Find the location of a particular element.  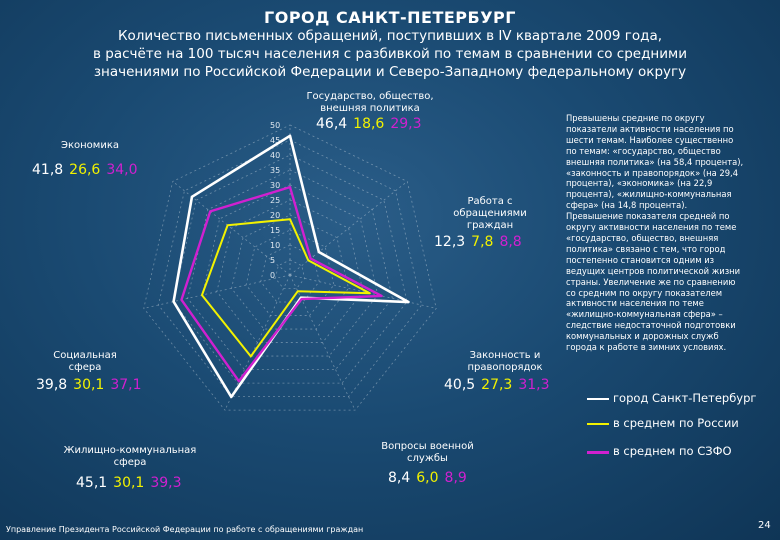

value-spb: 40,5 is located at coordinates (460, 385).